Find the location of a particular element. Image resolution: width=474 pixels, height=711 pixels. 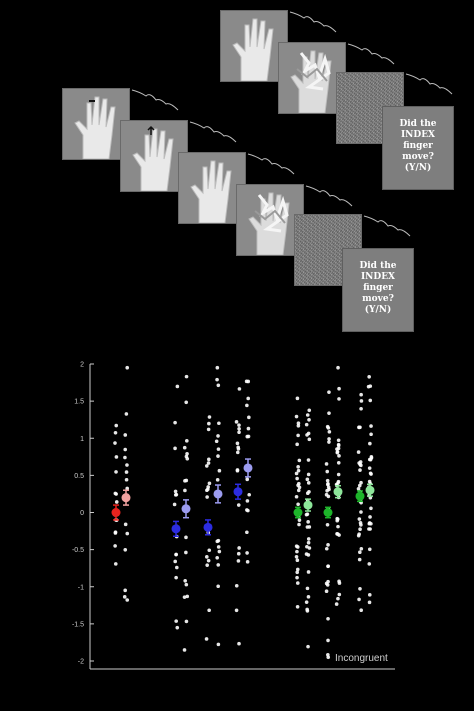

question-box-upper: Did the INDEX finger move? (Y/N) is located at coordinates (418, 148).